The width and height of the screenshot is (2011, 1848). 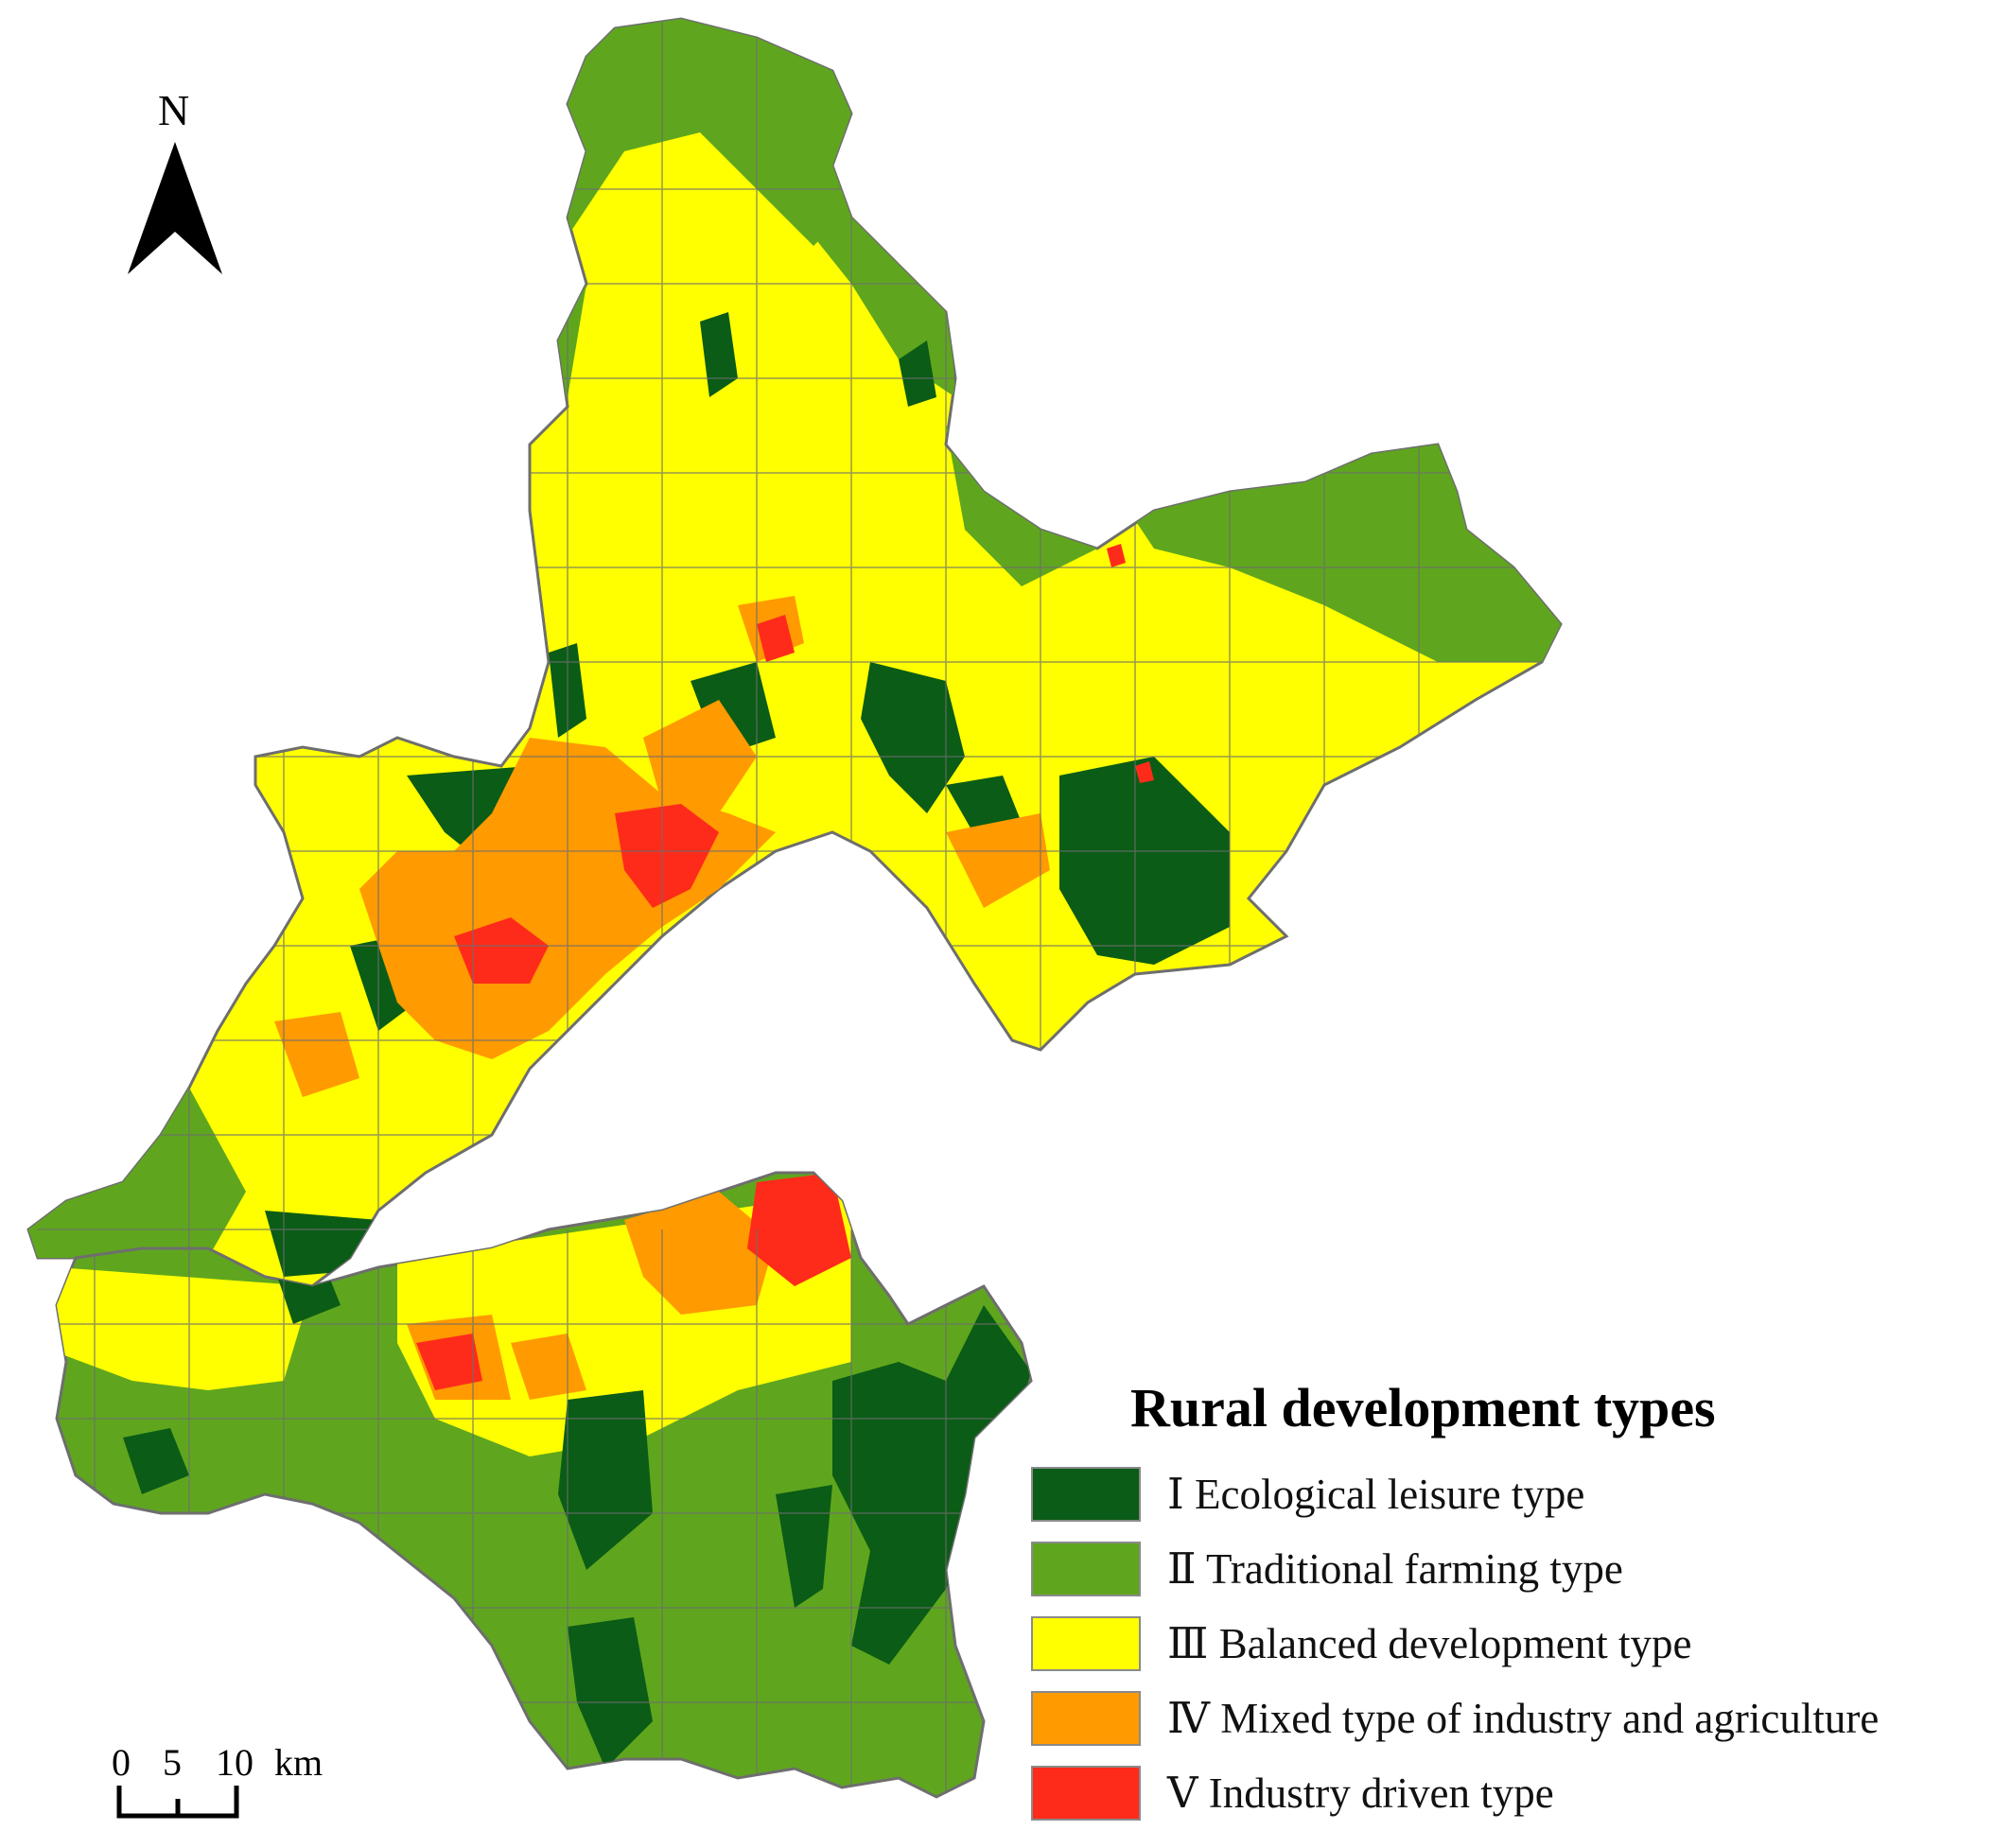 What do you see at coordinates (177, 1802) in the screenshot?
I see `scale-bar-line` at bounding box center [177, 1802].